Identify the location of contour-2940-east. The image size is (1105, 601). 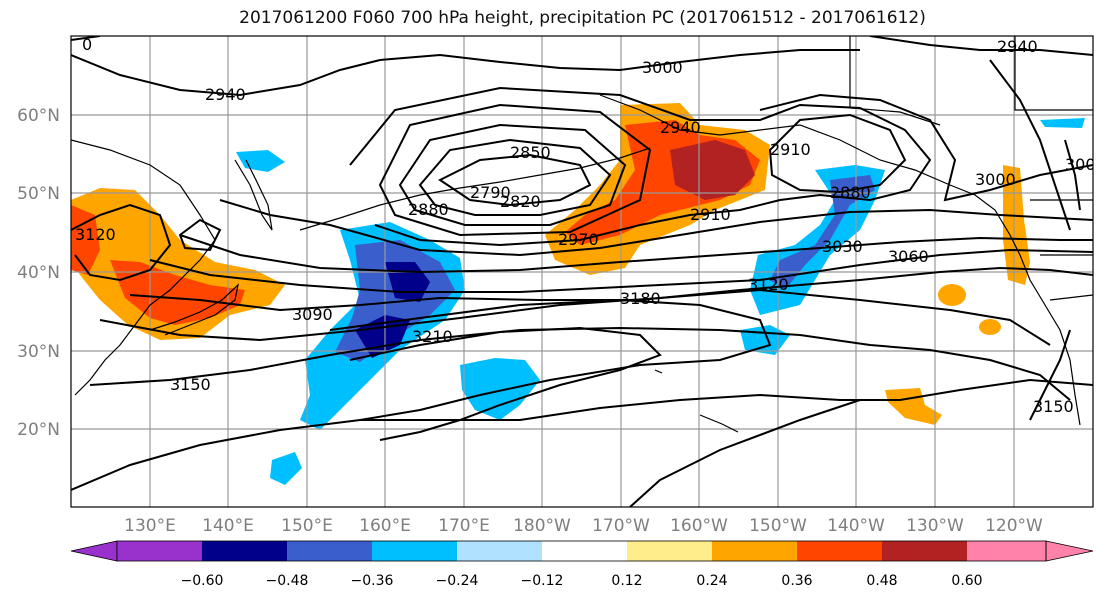
(926, 147).